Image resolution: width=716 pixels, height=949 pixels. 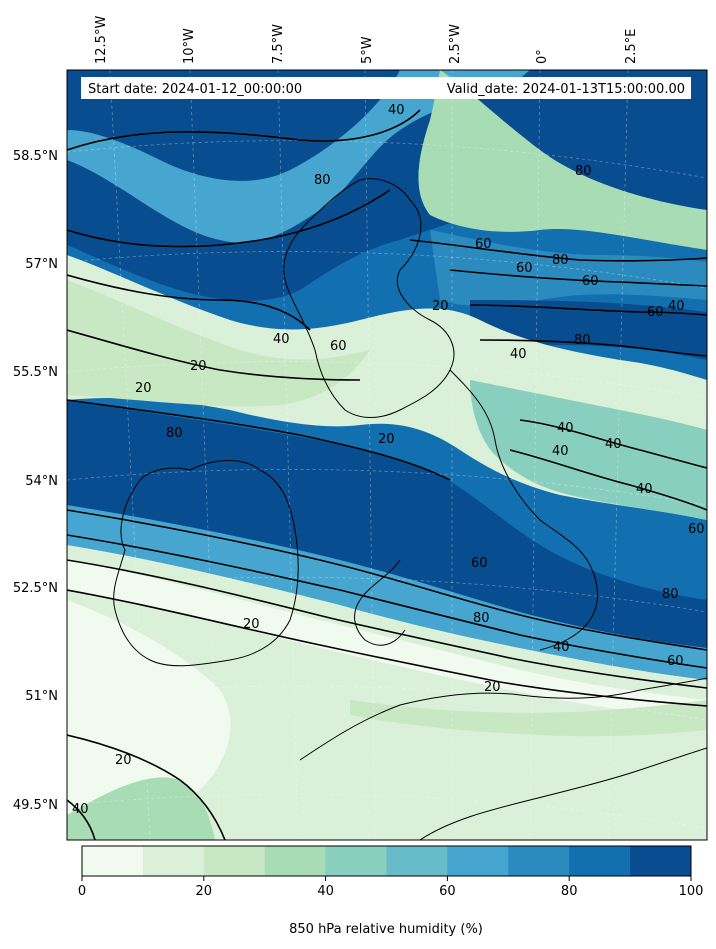 I want to click on humidity-band-south-pale2, so click(x=528, y=718).